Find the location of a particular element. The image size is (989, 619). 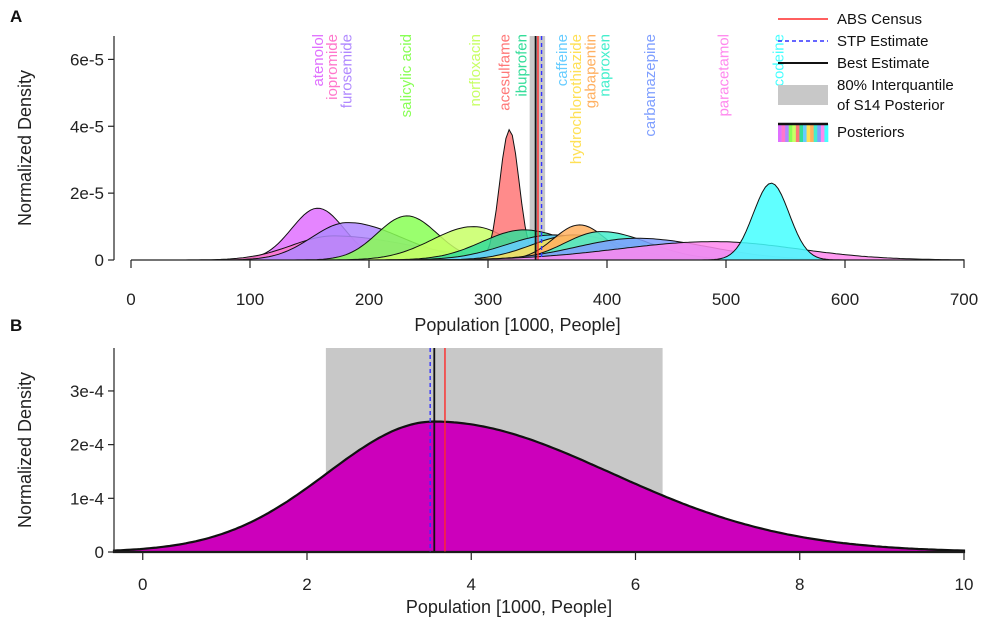

y-tick-label: 4e-5 is located at coordinates (87, 126).